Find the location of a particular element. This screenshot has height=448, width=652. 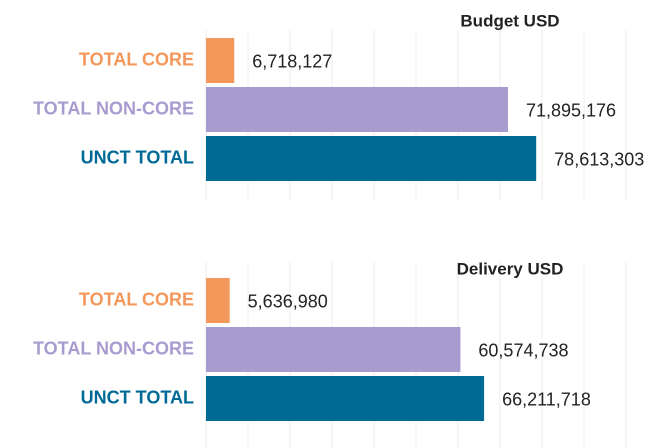

value-label: 78,613,303 is located at coordinates (599, 159).